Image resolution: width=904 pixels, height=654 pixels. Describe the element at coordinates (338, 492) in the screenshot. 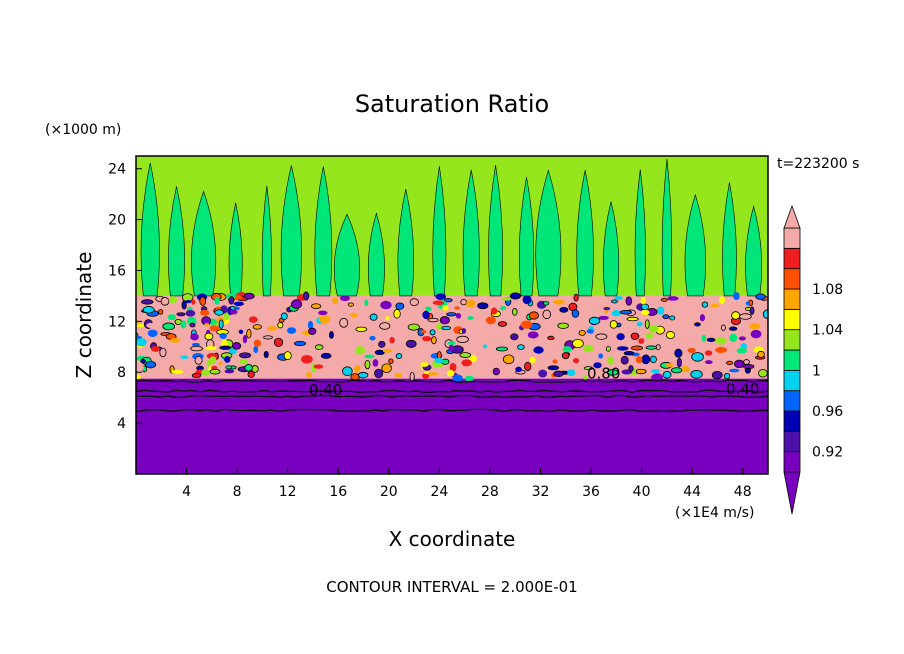

I see `x-tick-label: 16` at that location.